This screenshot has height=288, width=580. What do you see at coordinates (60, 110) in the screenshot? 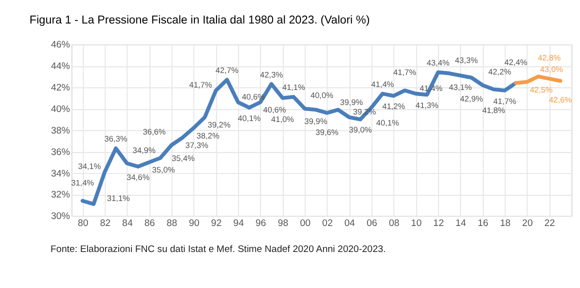
I see `y-tick-label: 40%` at bounding box center [60, 110].